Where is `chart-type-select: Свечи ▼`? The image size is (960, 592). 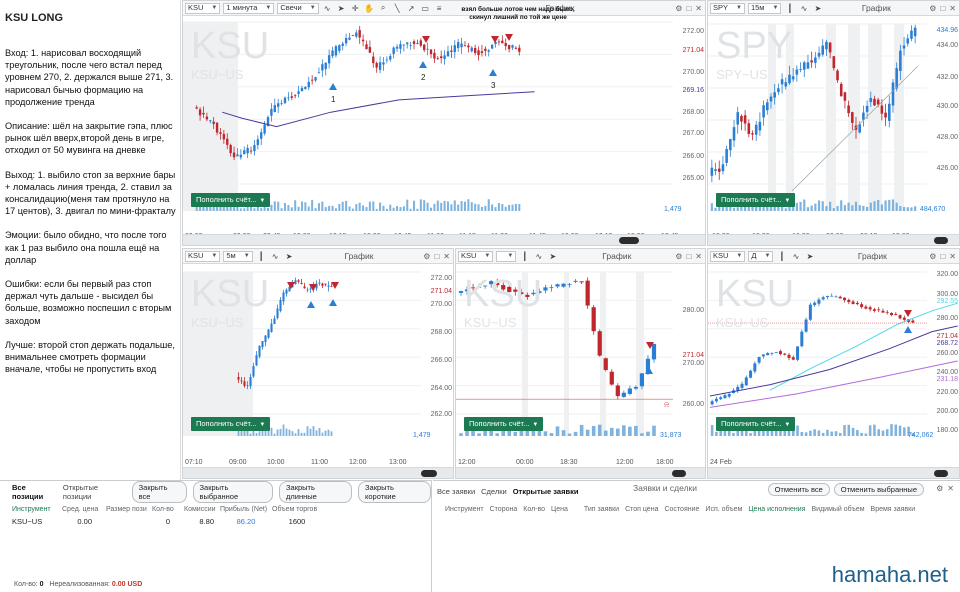
chart-type-select: Свечи ▼ is located at coordinates (298, 8).